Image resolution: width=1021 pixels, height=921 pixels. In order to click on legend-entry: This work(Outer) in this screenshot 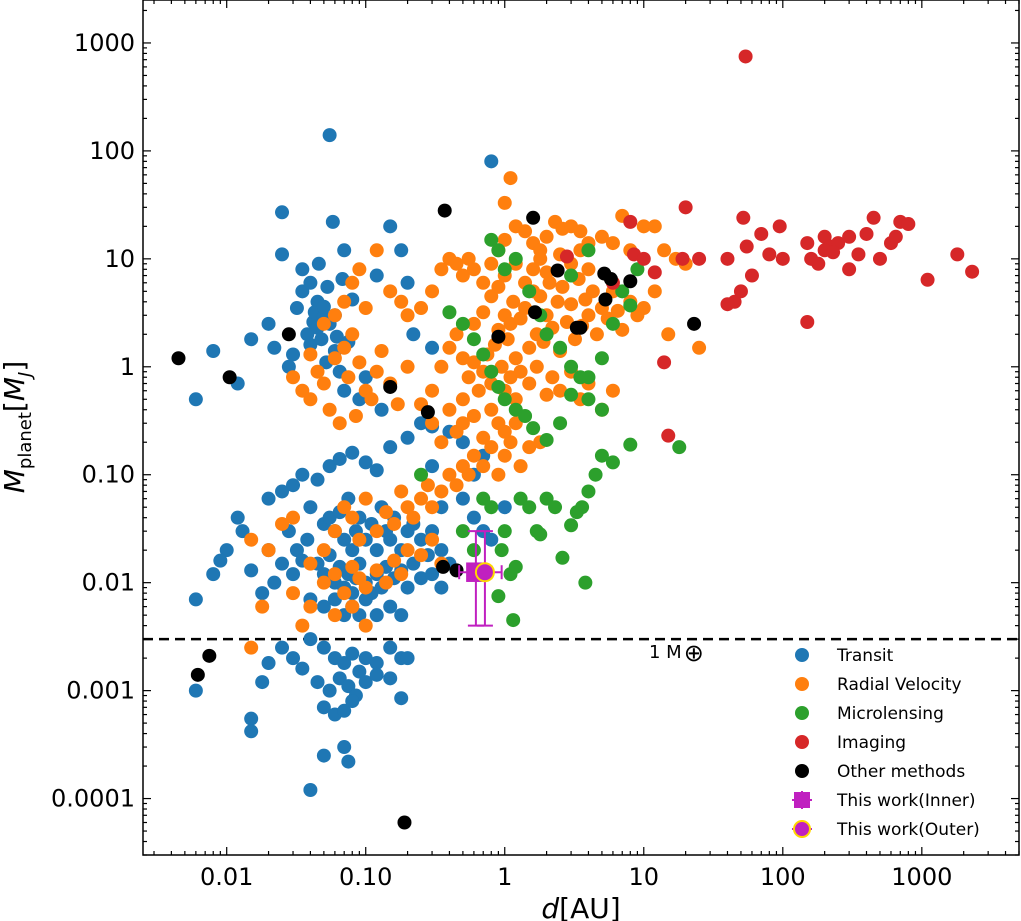, I will do `click(886, 830)`.